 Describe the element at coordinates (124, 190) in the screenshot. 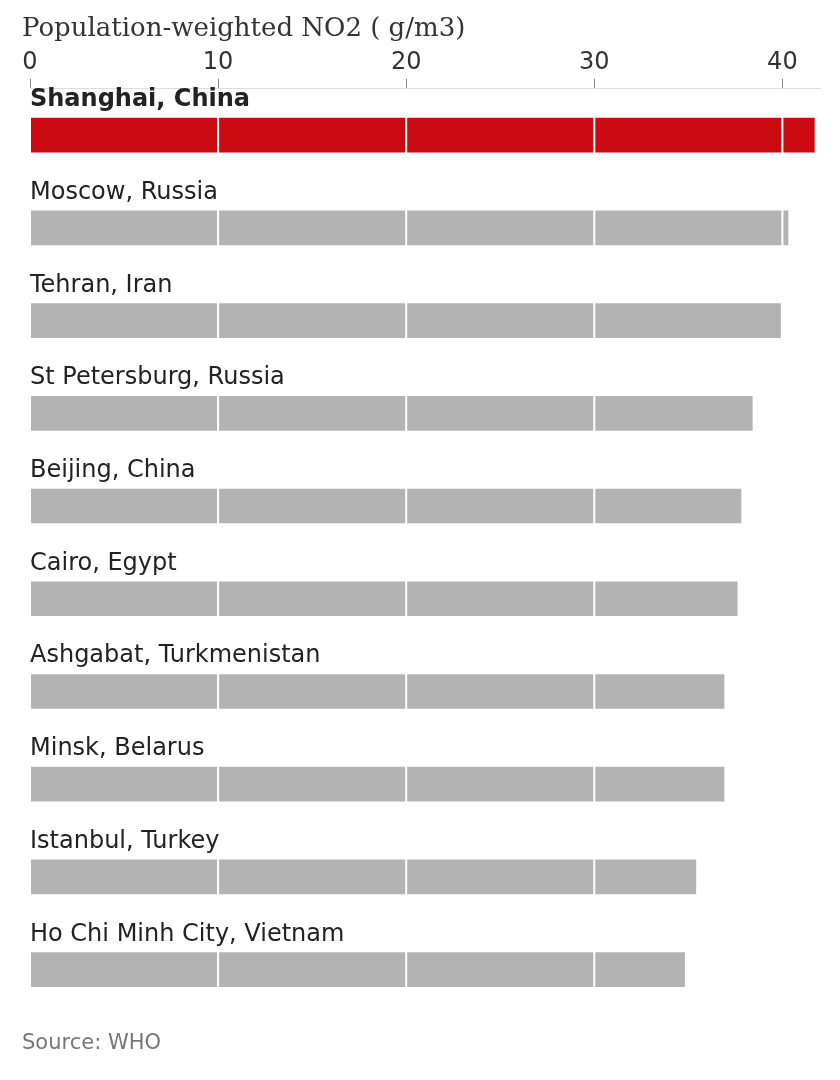

I see `y-tick-label: Moscow, Russia` at that location.